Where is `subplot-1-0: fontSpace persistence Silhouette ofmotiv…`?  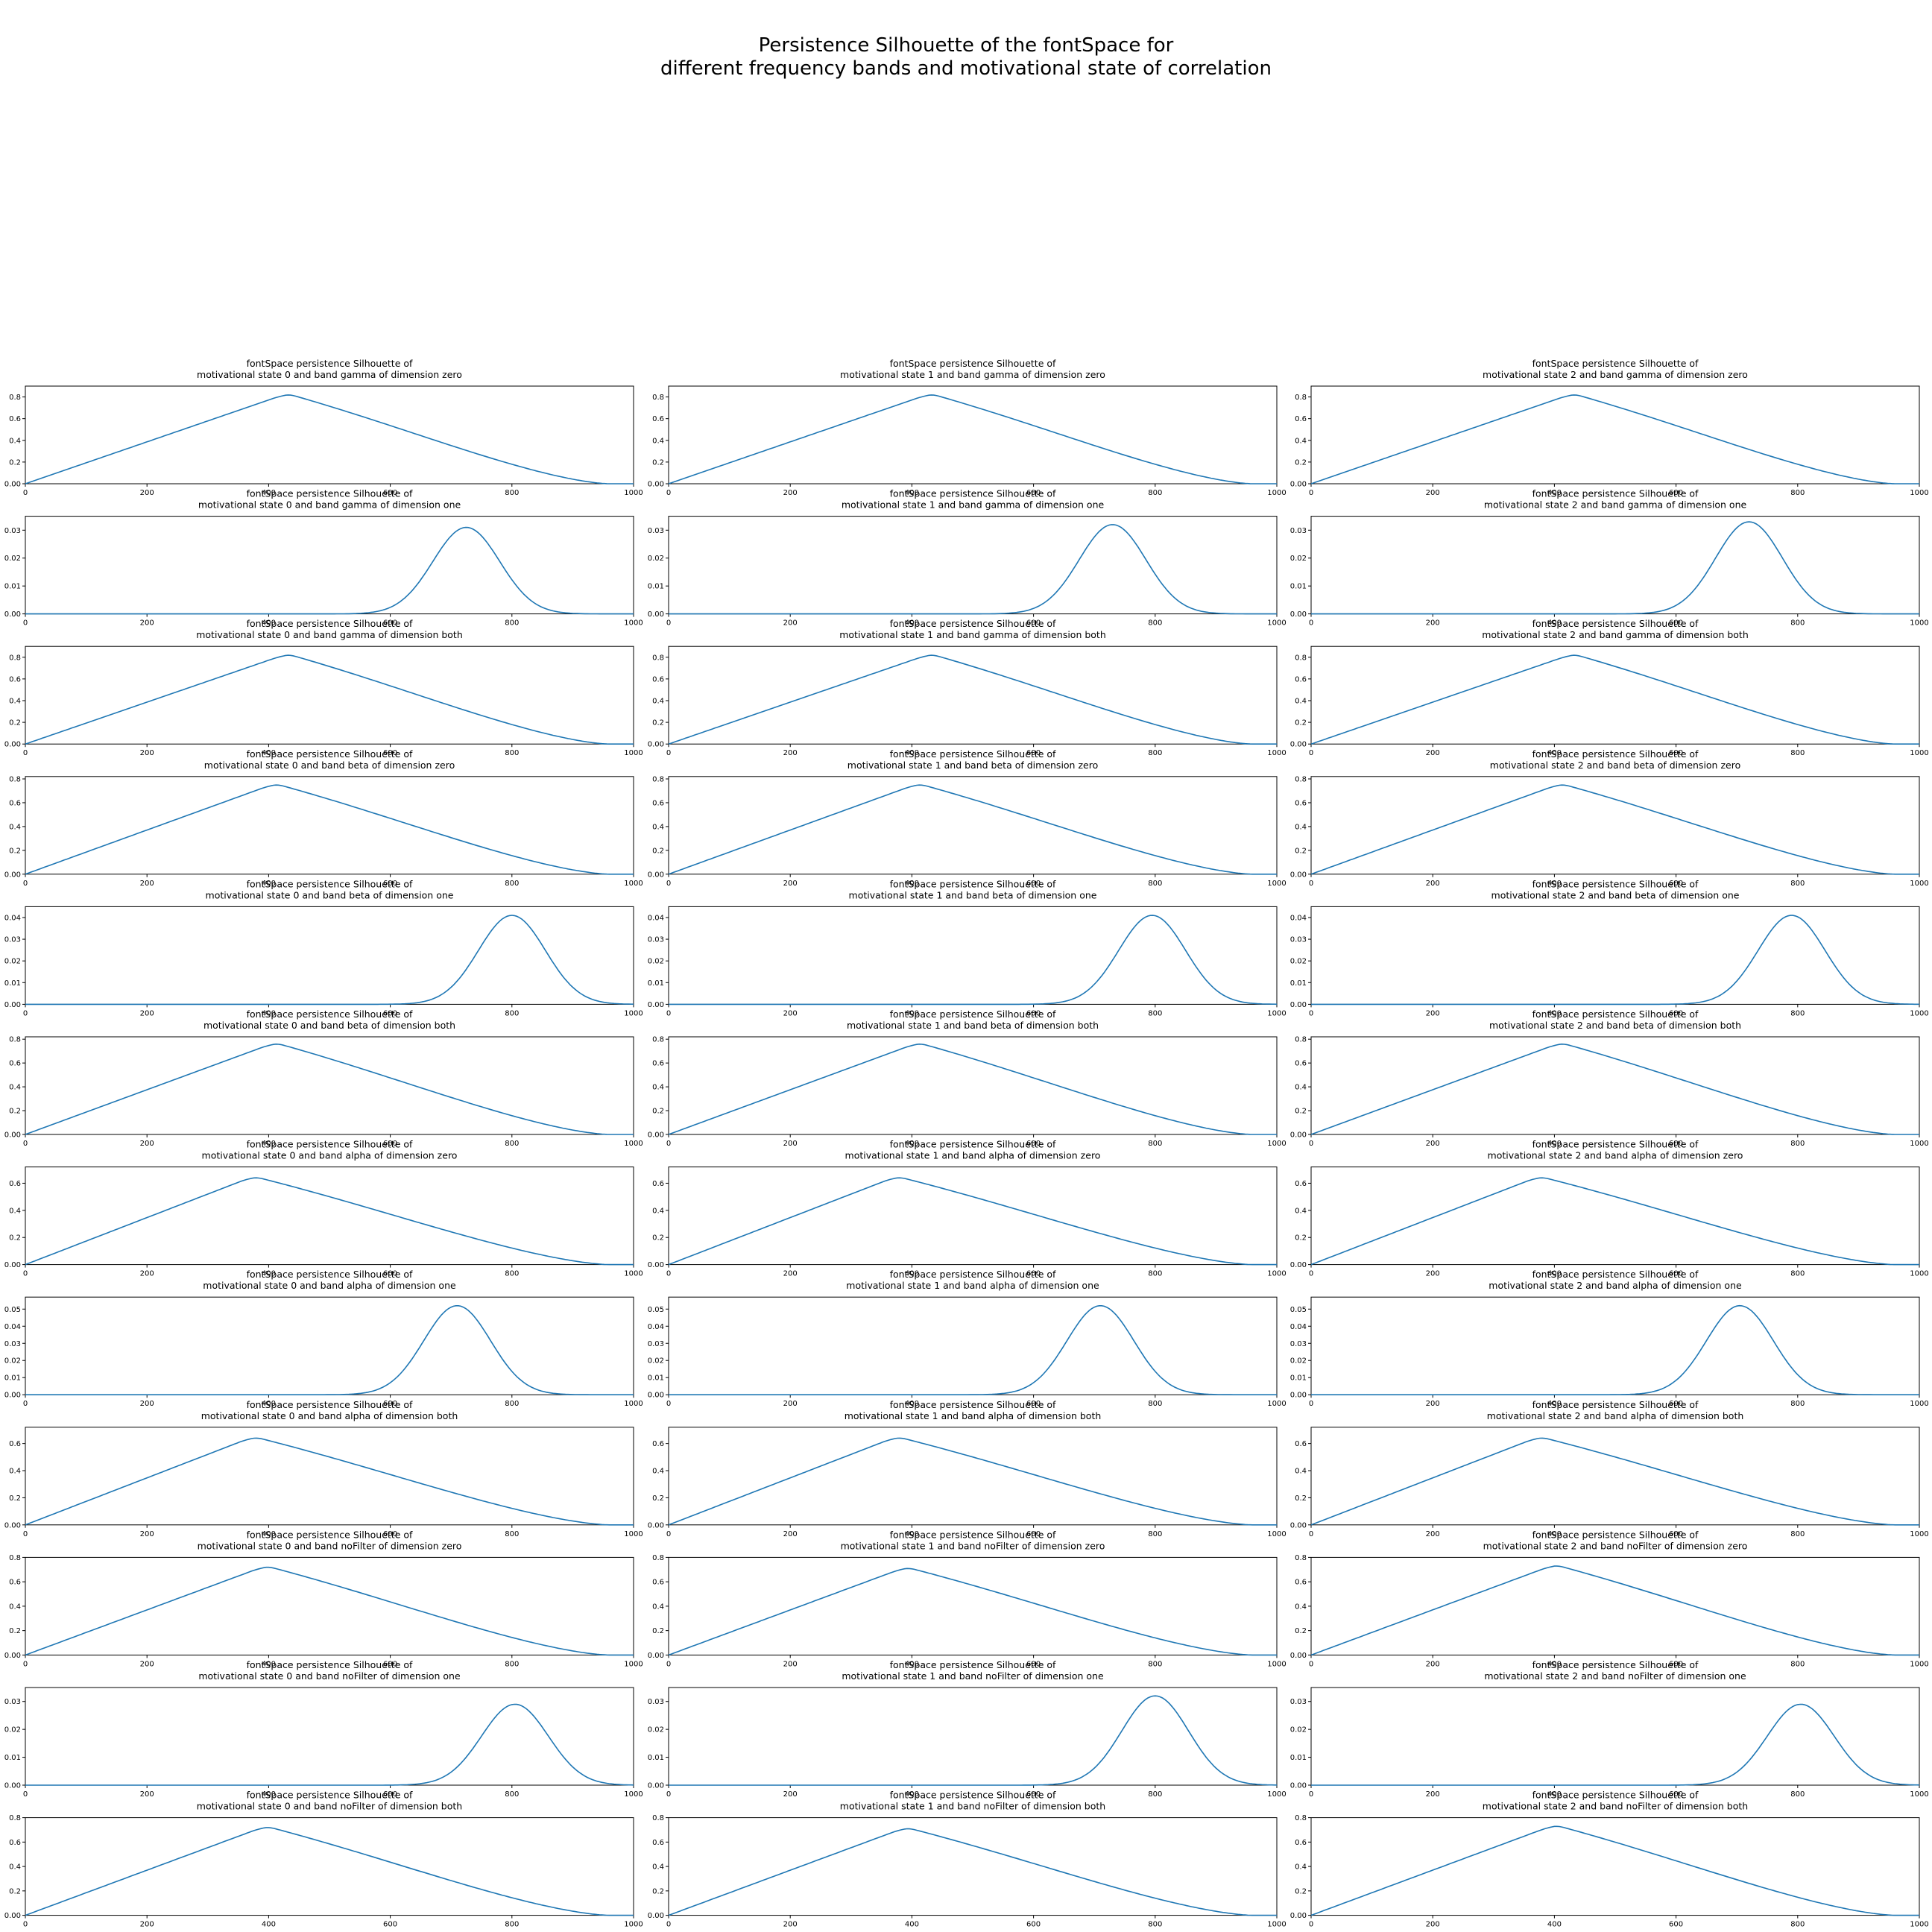 subplot-1-0: fontSpace persistence Silhouette ofmotiv… is located at coordinates (323, 558).